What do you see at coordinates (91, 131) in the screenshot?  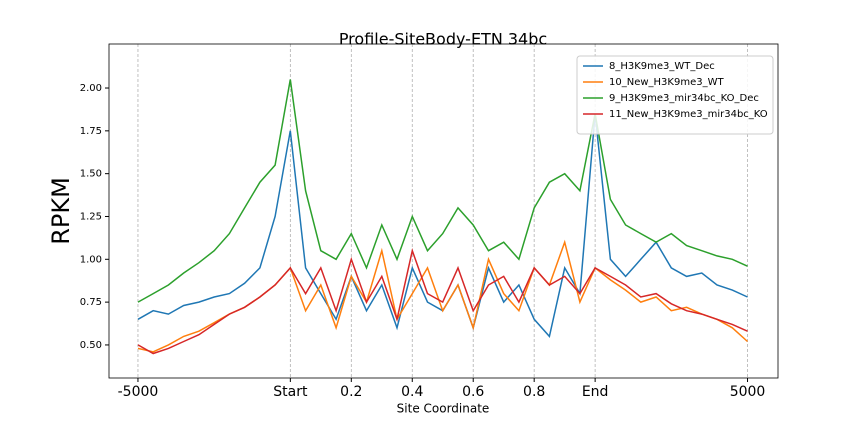 I see `y-tick-label: 1.75` at bounding box center [91, 131].